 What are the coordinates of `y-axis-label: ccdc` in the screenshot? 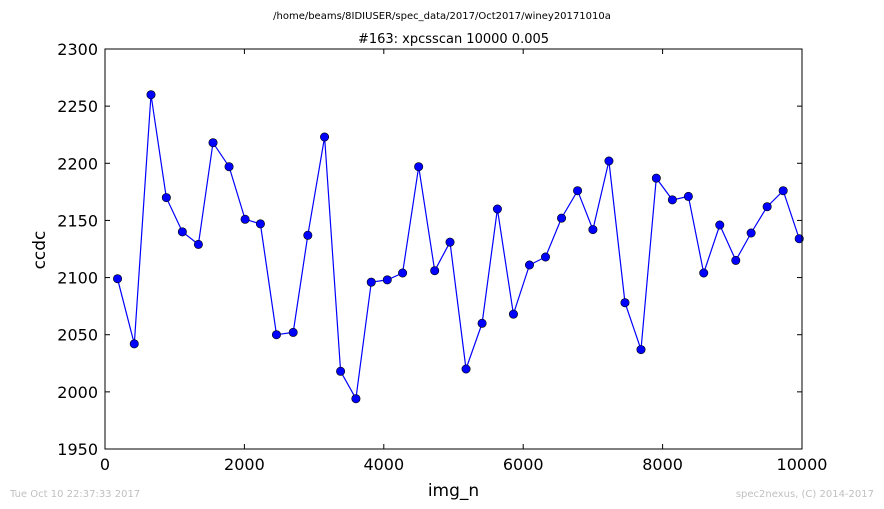 It's located at (40, 250).